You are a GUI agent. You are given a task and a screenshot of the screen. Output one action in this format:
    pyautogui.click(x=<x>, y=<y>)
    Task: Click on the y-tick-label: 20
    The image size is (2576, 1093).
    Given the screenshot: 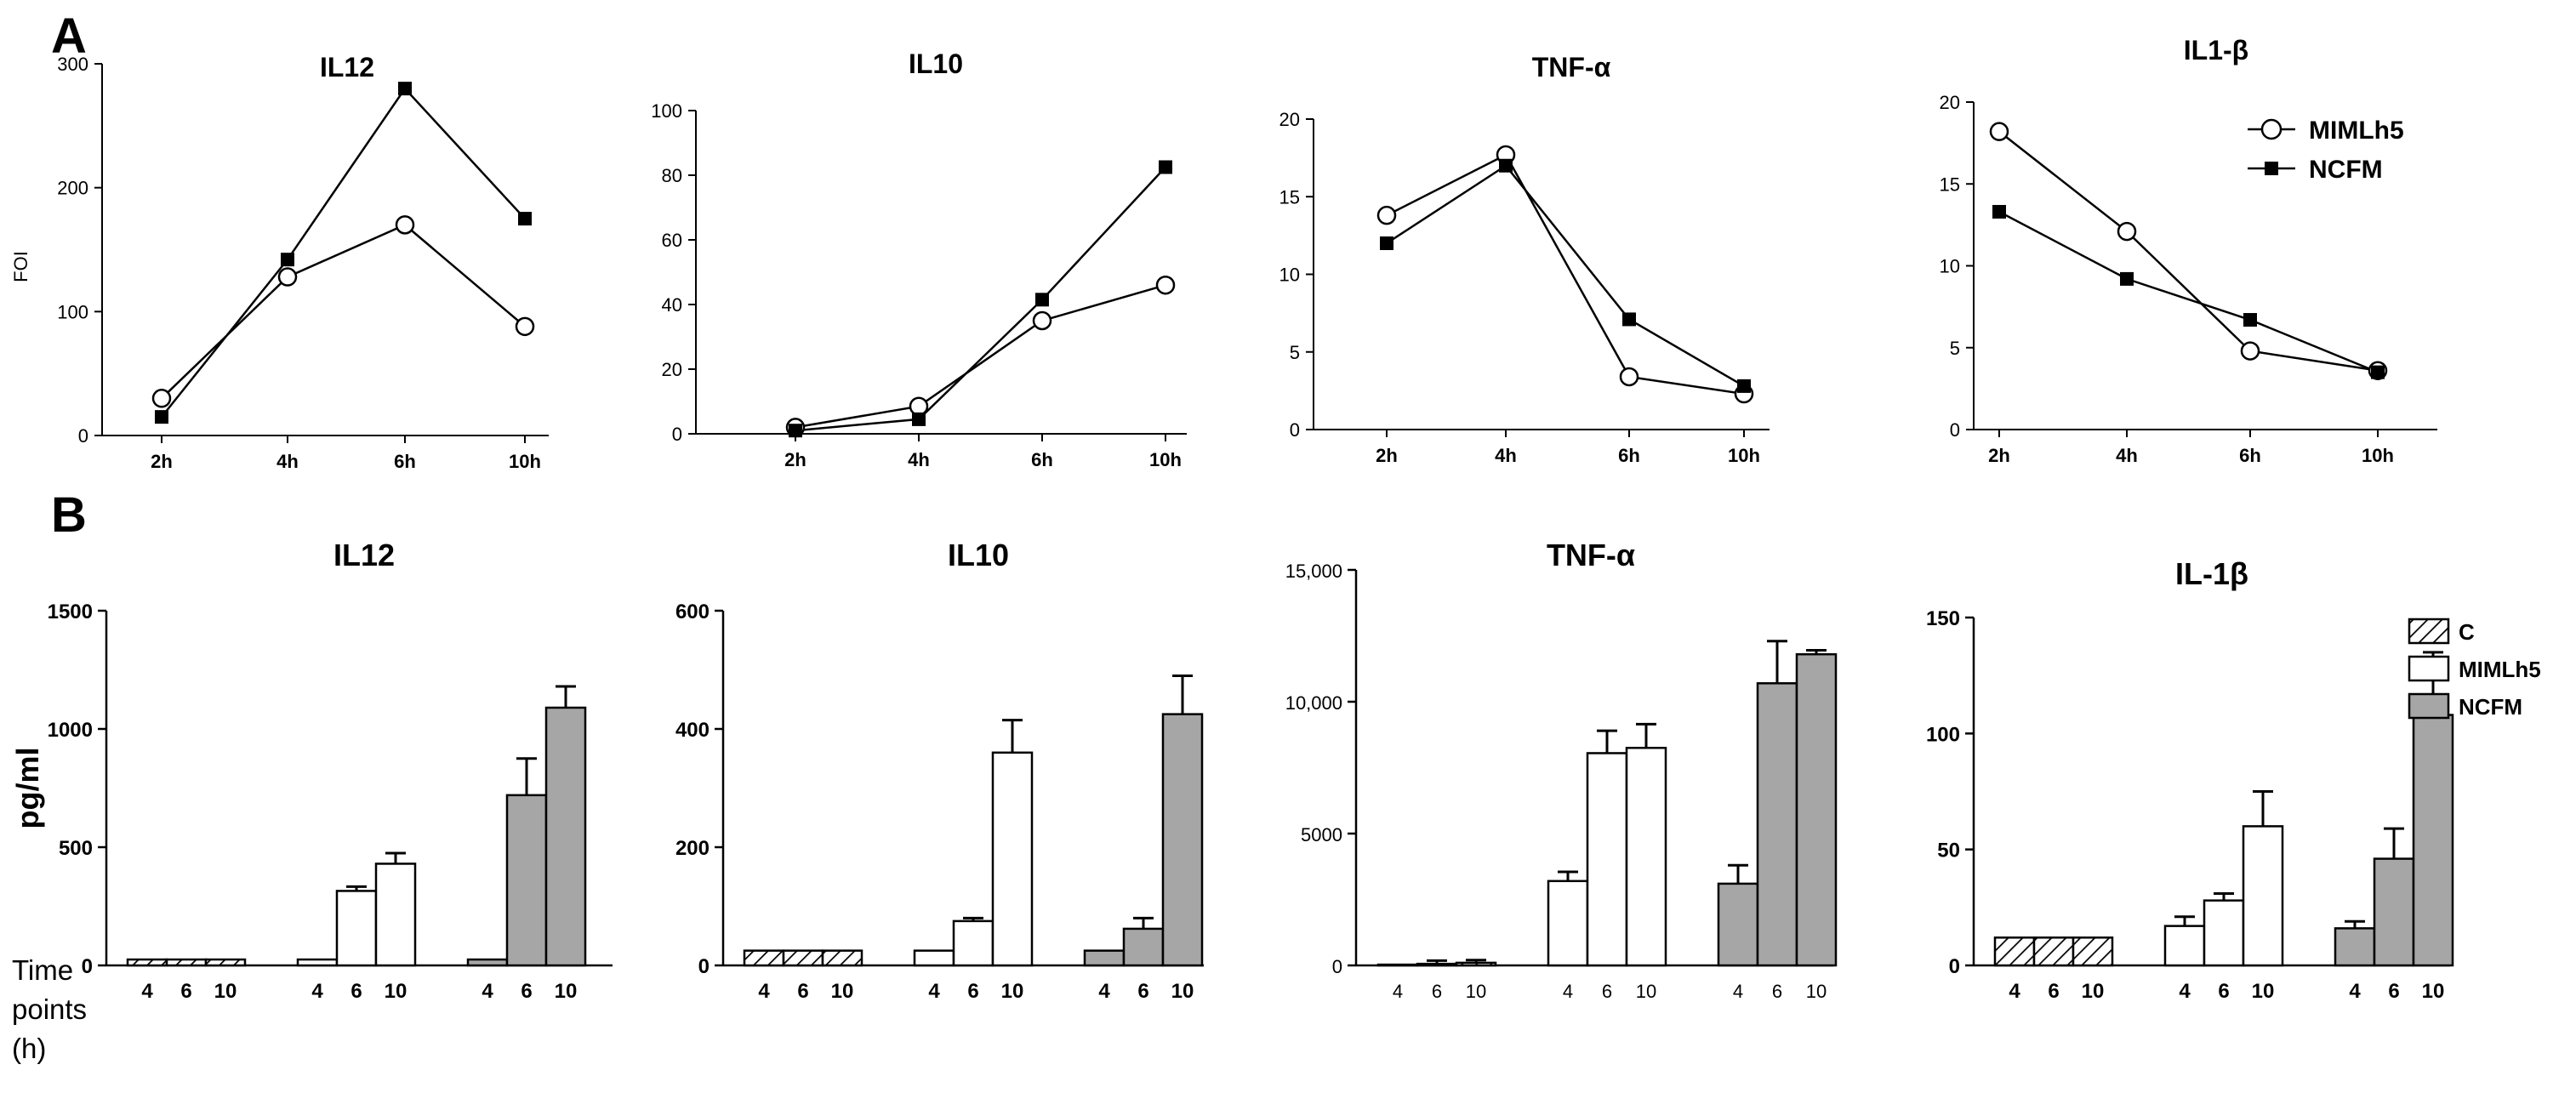 What is the action you would take?
    pyautogui.click(x=672, y=369)
    